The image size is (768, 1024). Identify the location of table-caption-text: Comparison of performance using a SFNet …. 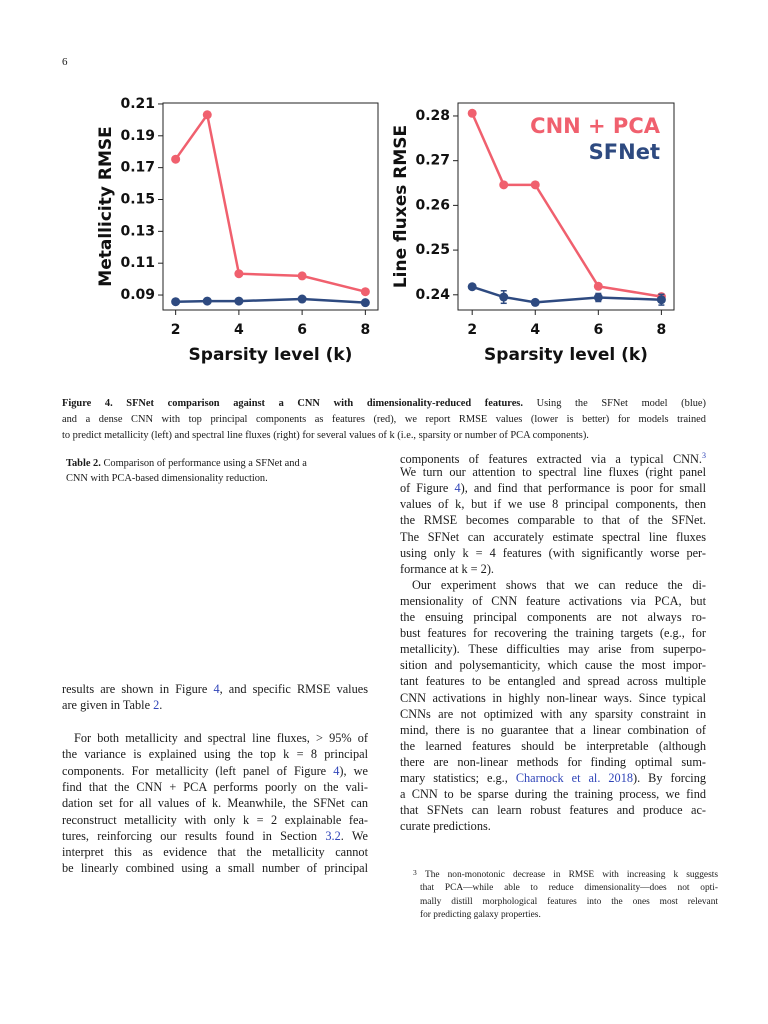
(205, 463).